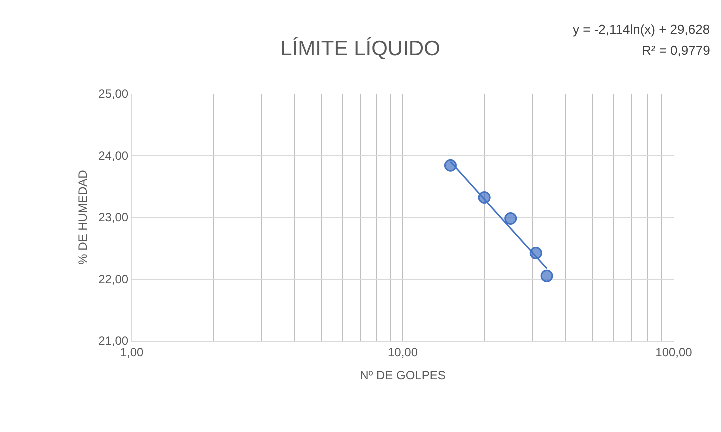 Image resolution: width=721 pixels, height=432 pixels. I want to click on x-axis-title: Nº DE GOLPES, so click(403, 375).